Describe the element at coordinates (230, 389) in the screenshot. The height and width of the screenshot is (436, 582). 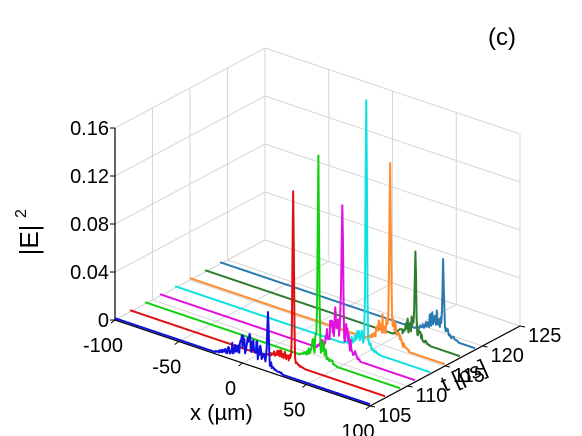
I see `x-tick-label: 0` at that location.